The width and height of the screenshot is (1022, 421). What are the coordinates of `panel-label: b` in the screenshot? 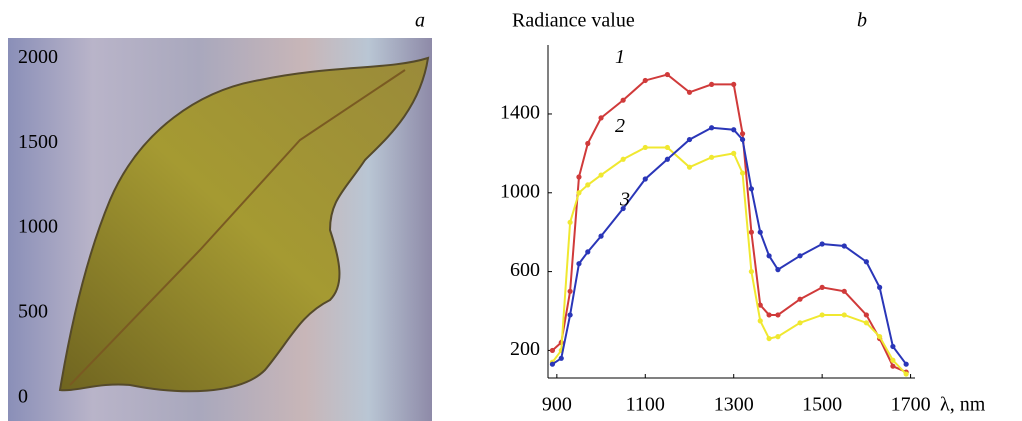 It's located at (862, 21).